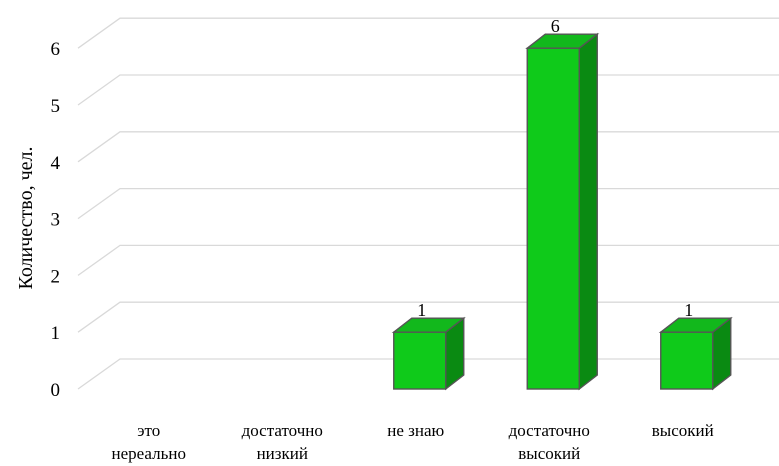 The image size is (779, 466). Describe the element at coordinates (56, 333) in the screenshot. I see `y-tick-label: 1` at that location.